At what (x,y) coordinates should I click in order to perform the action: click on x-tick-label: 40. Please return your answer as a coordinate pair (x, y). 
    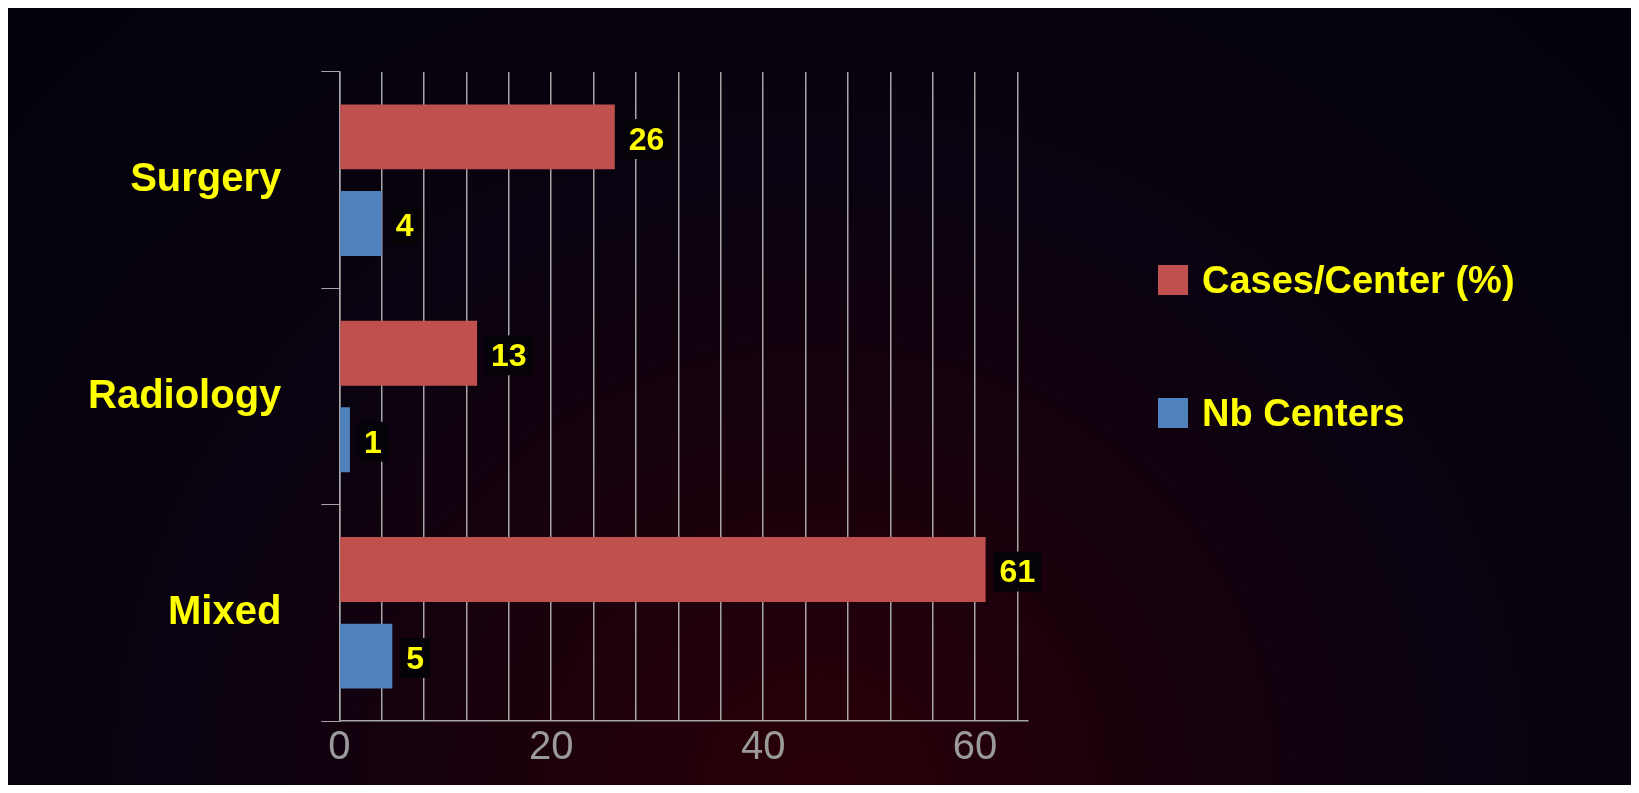
    Looking at the image, I should click on (763, 745).